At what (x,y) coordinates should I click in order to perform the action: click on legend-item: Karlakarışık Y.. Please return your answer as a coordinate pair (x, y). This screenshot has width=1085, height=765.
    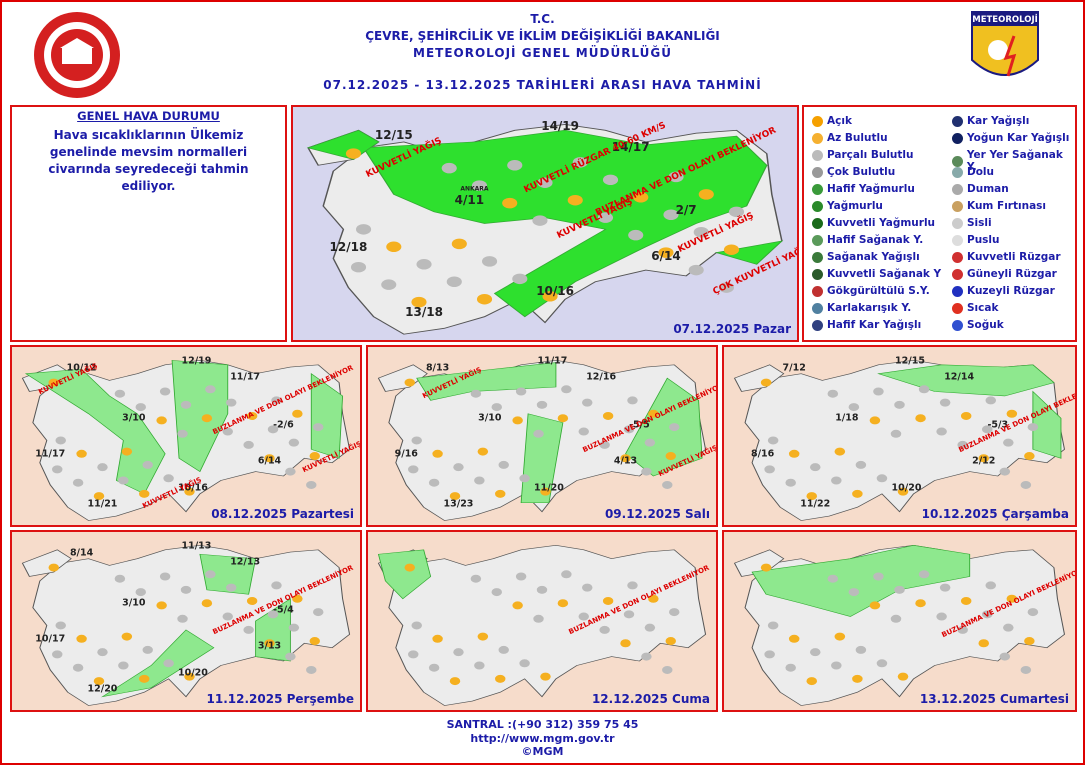
    Looking at the image, I should click on (861, 308).